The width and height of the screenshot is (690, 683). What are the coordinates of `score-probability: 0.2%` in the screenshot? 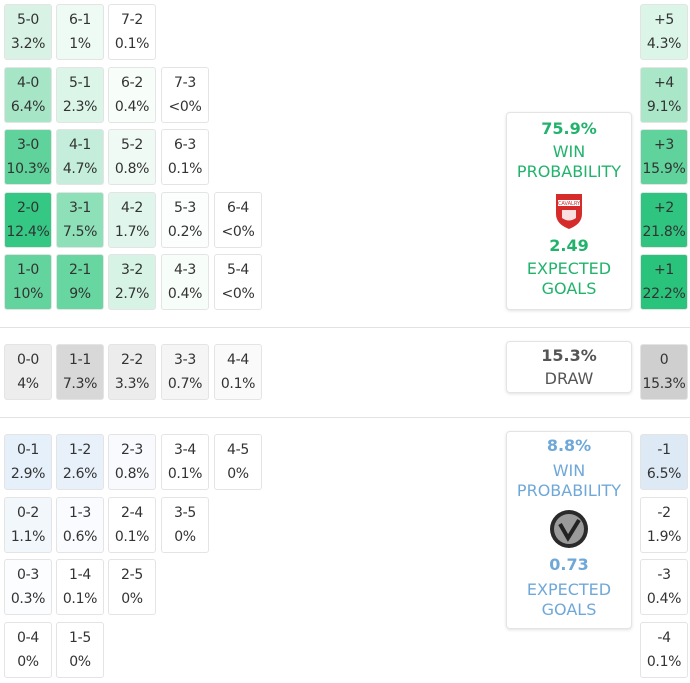 It's located at (185, 231).